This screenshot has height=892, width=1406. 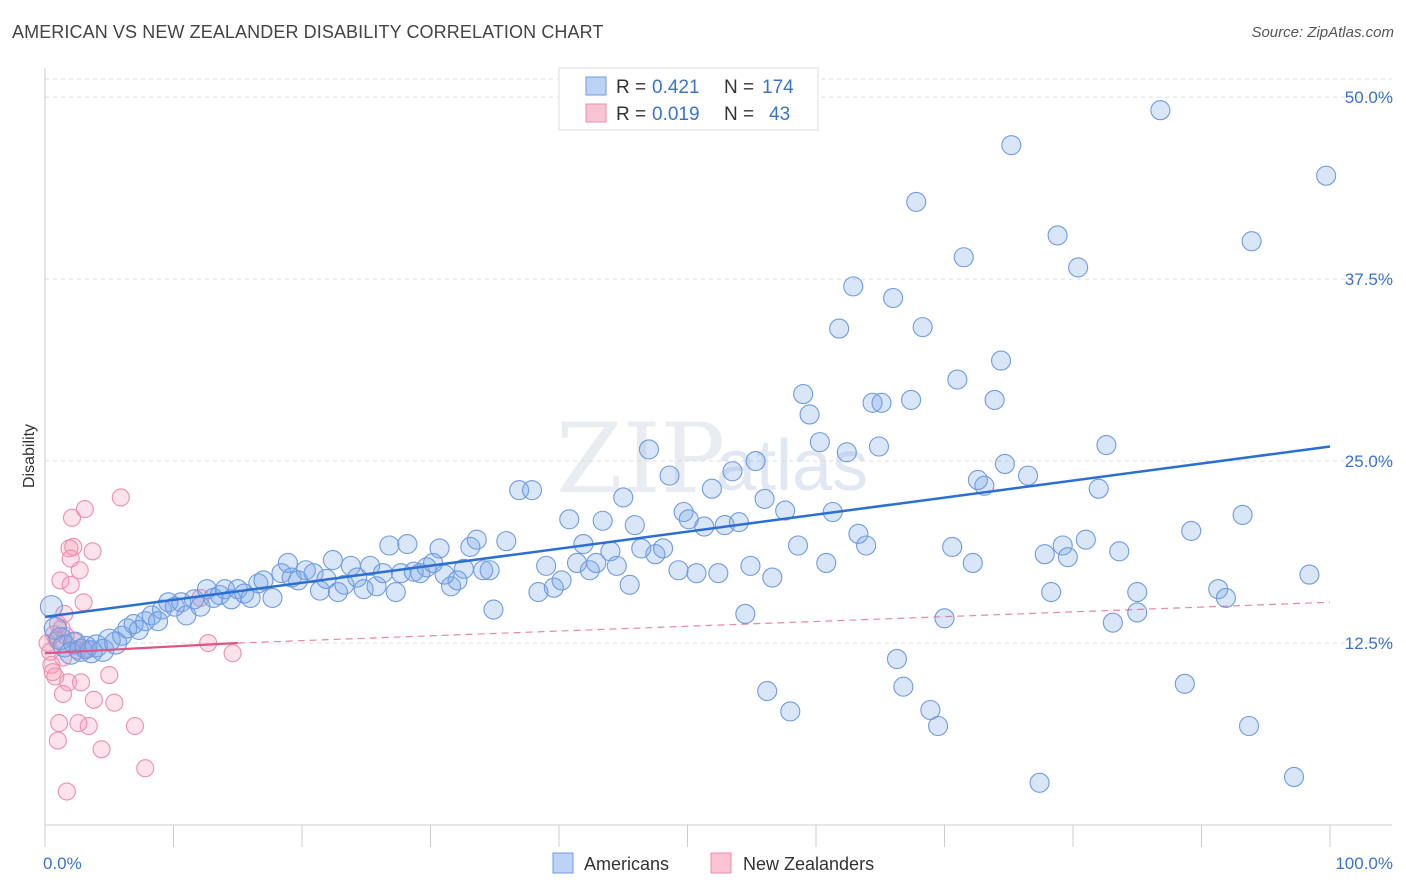 I want to click on top-legend: R = 0.421 N = 174 R = 0.019 N = 43, so click(x=688, y=99).